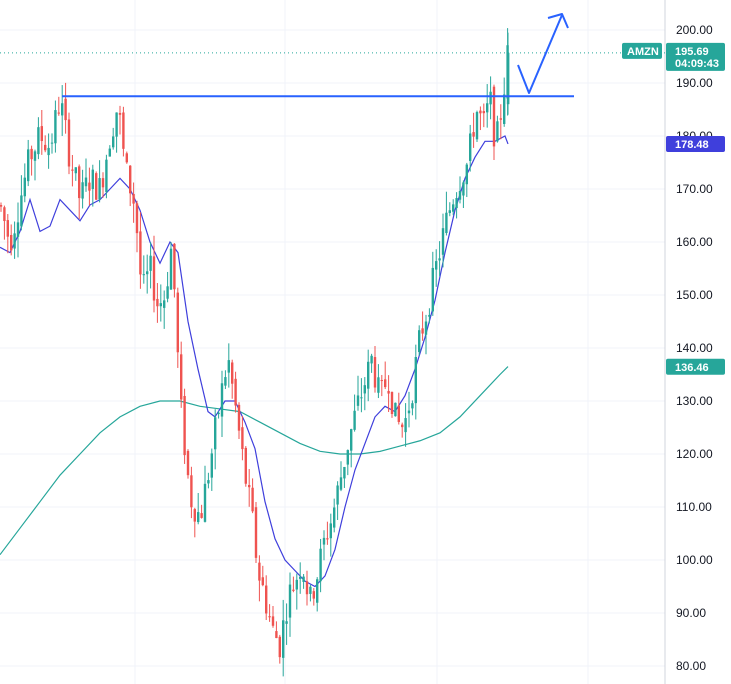 The image size is (731, 684). I want to click on y-tick-label: 190.00, so click(694, 83).